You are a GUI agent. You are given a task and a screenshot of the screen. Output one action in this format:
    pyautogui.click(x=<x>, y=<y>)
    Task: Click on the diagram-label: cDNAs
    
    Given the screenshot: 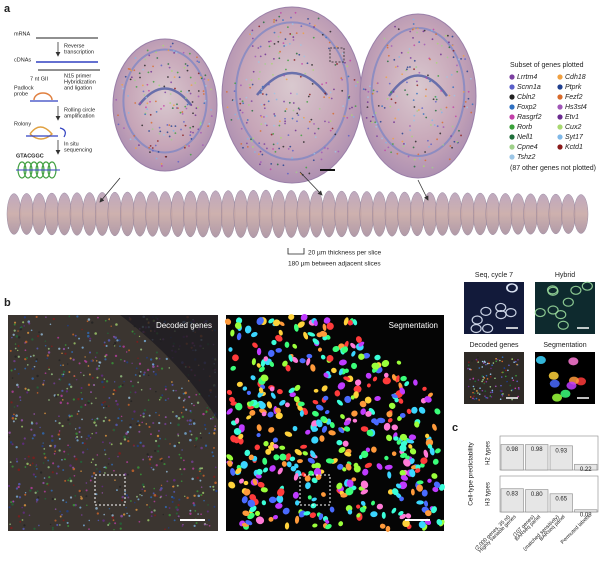 What is the action you would take?
    pyautogui.click(x=22, y=60)
    